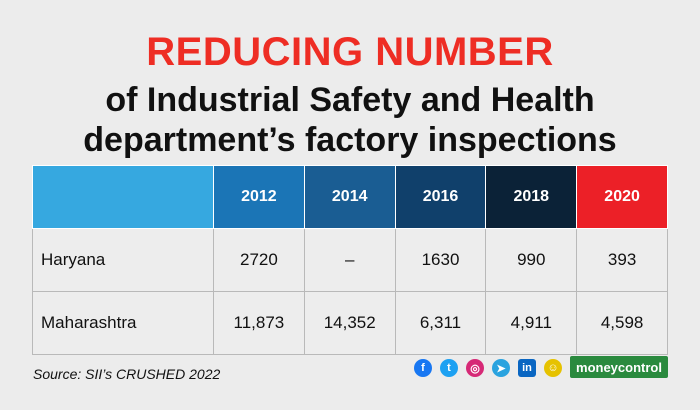  What do you see at coordinates (531, 260) in the screenshot?
I see `table-cell: 990` at bounding box center [531, 260].